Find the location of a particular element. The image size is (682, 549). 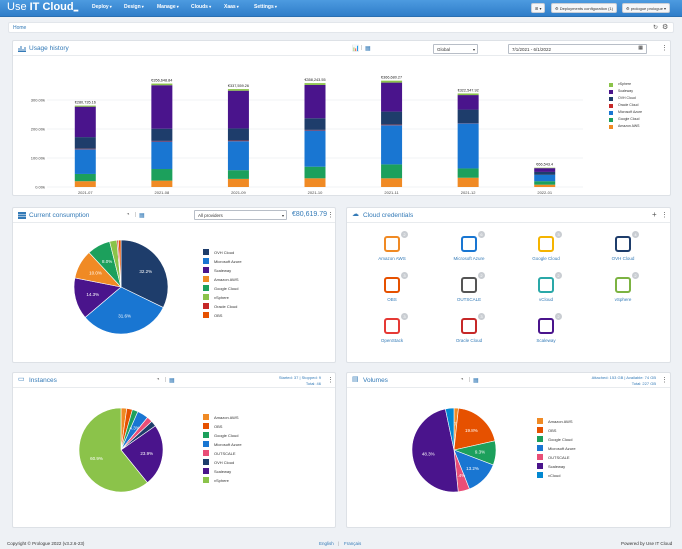

credential-microsoft-azure: Microsoft Azure 6 is located at coordinates (469, 250).